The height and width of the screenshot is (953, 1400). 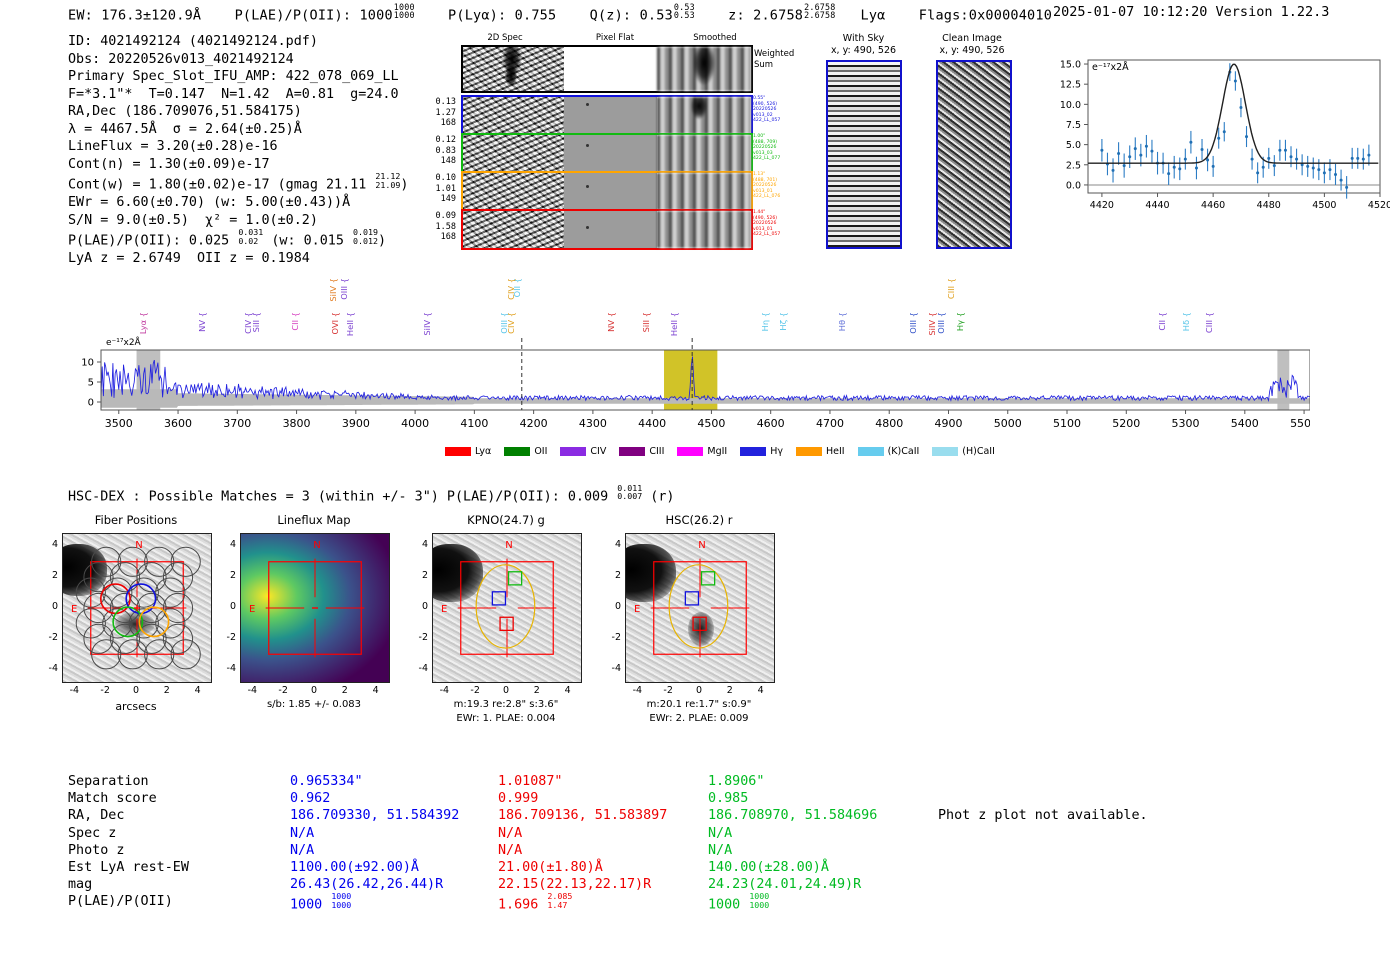 I want to click on svg-text: 4480, so click(x=1269, y=205).